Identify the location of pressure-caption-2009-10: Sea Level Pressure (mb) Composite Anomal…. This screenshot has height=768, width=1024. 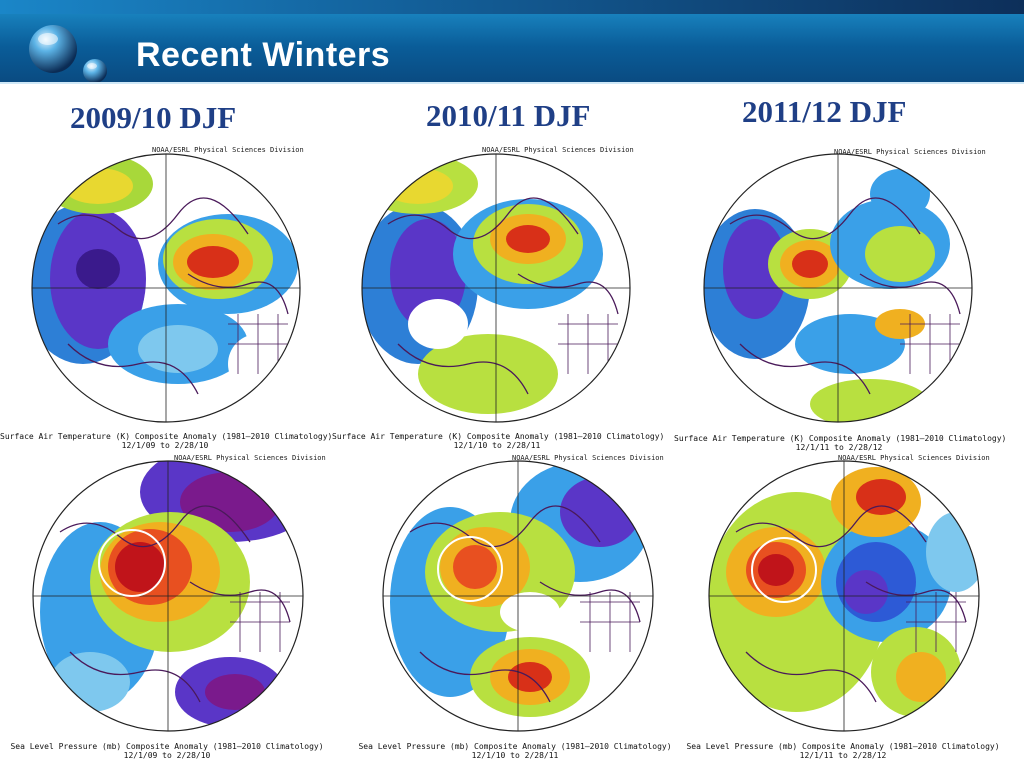
(167, 751).